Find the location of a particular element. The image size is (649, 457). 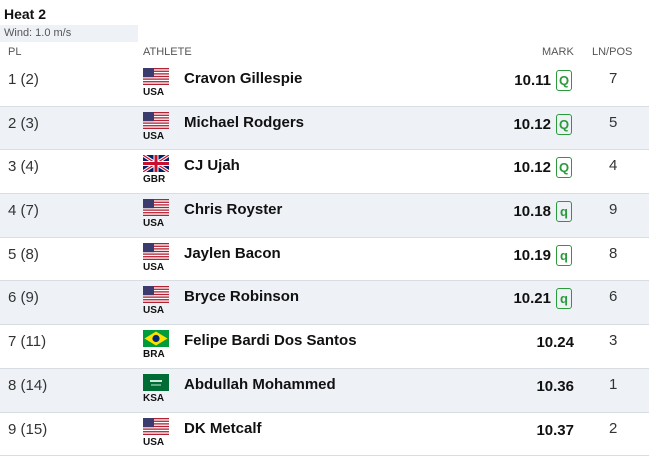

col-mark: MARK is located at coordinates (558, 52).